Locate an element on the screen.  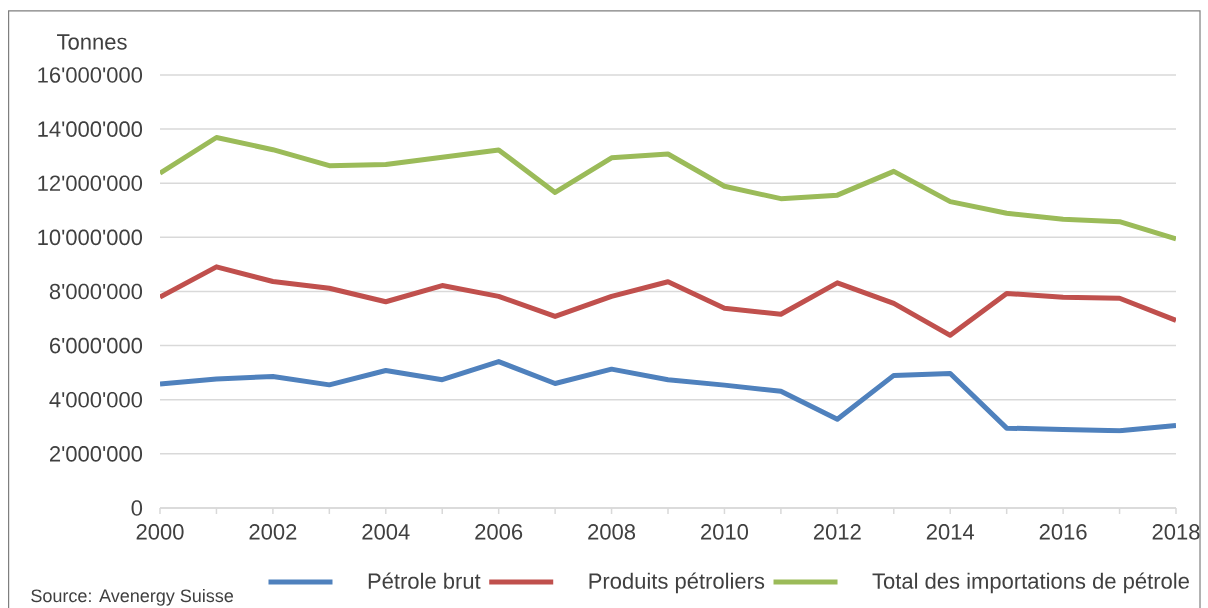
legend-label: Total des importations de pétrole is located at coordinates (1030, 583).